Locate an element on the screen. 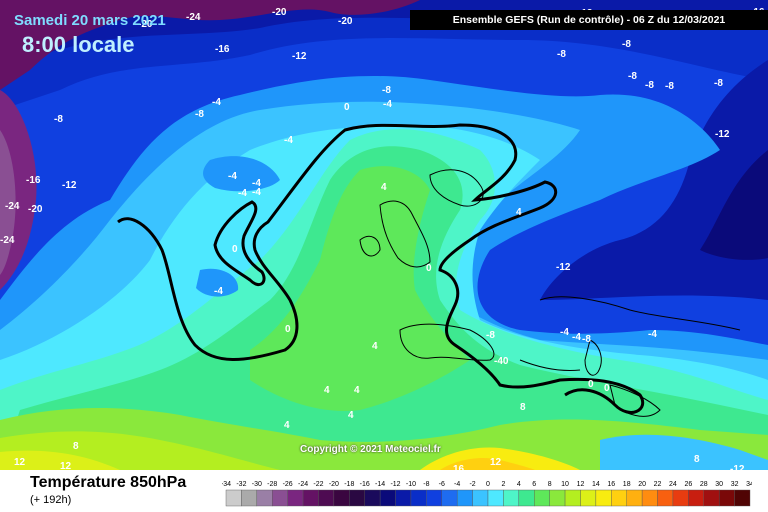 The width and height of the screenshot is (768, 512). legend-tick-label: 28 is located at coordinates (704, 484).